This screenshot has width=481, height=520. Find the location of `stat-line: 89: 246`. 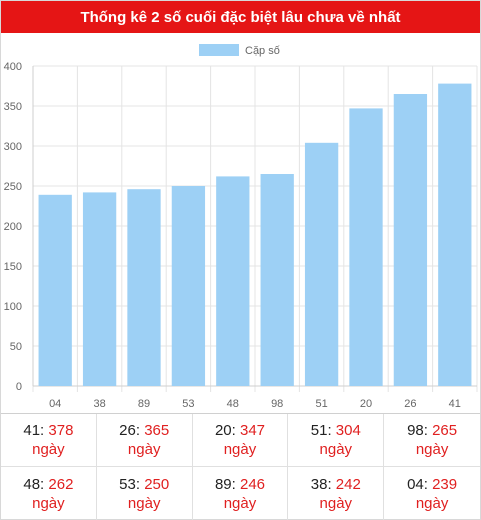

stat-line: 89: 246 is located at coordinates (240, 484).